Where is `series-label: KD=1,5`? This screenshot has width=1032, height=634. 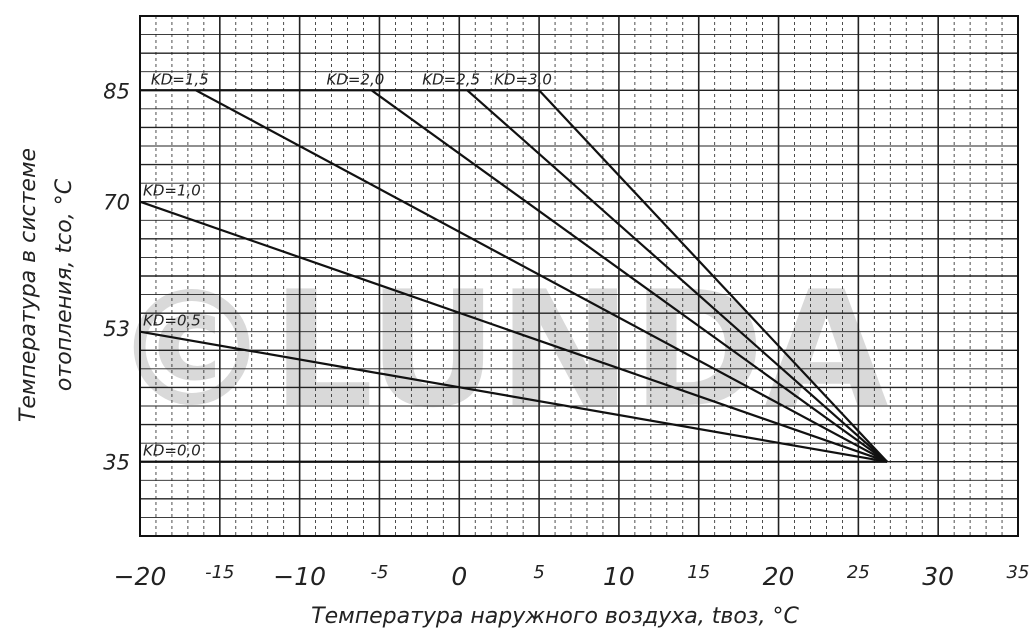 series-label: KD=1,5 is located at coordinates (180, 79).